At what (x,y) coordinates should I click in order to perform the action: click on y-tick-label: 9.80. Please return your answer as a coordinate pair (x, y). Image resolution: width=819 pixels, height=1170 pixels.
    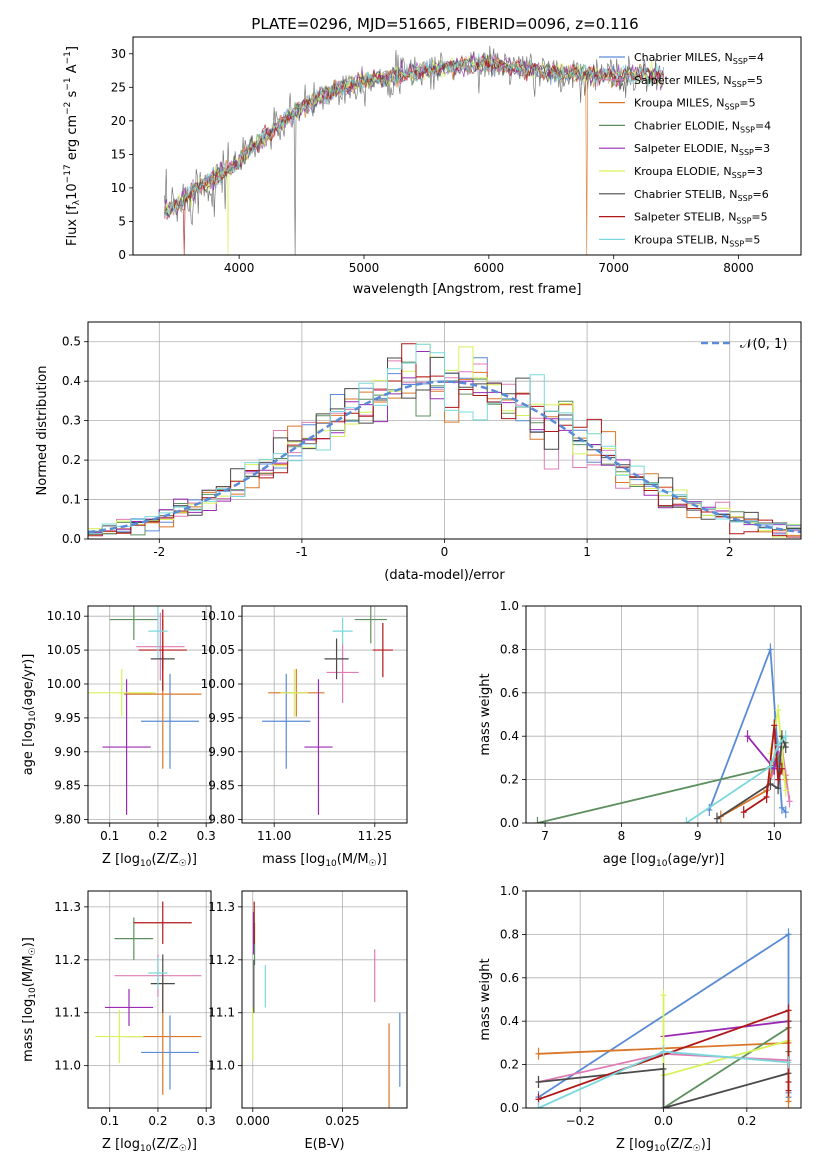
    Looking at the image, I should click on (67, 820).